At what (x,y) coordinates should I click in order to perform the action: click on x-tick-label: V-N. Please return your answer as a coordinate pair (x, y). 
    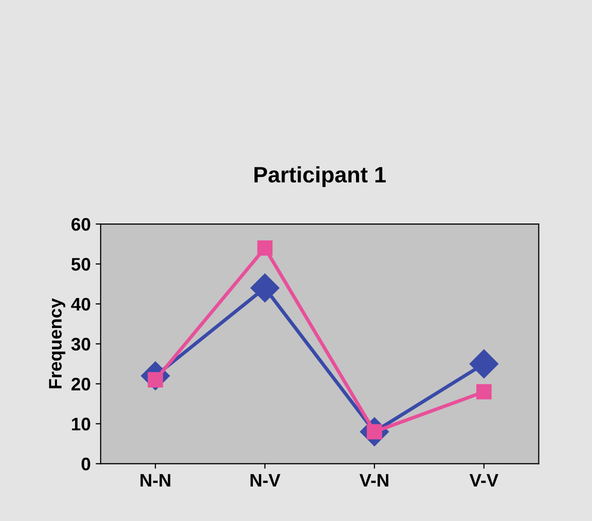
    Looking at the image, I should click on (374, 480).